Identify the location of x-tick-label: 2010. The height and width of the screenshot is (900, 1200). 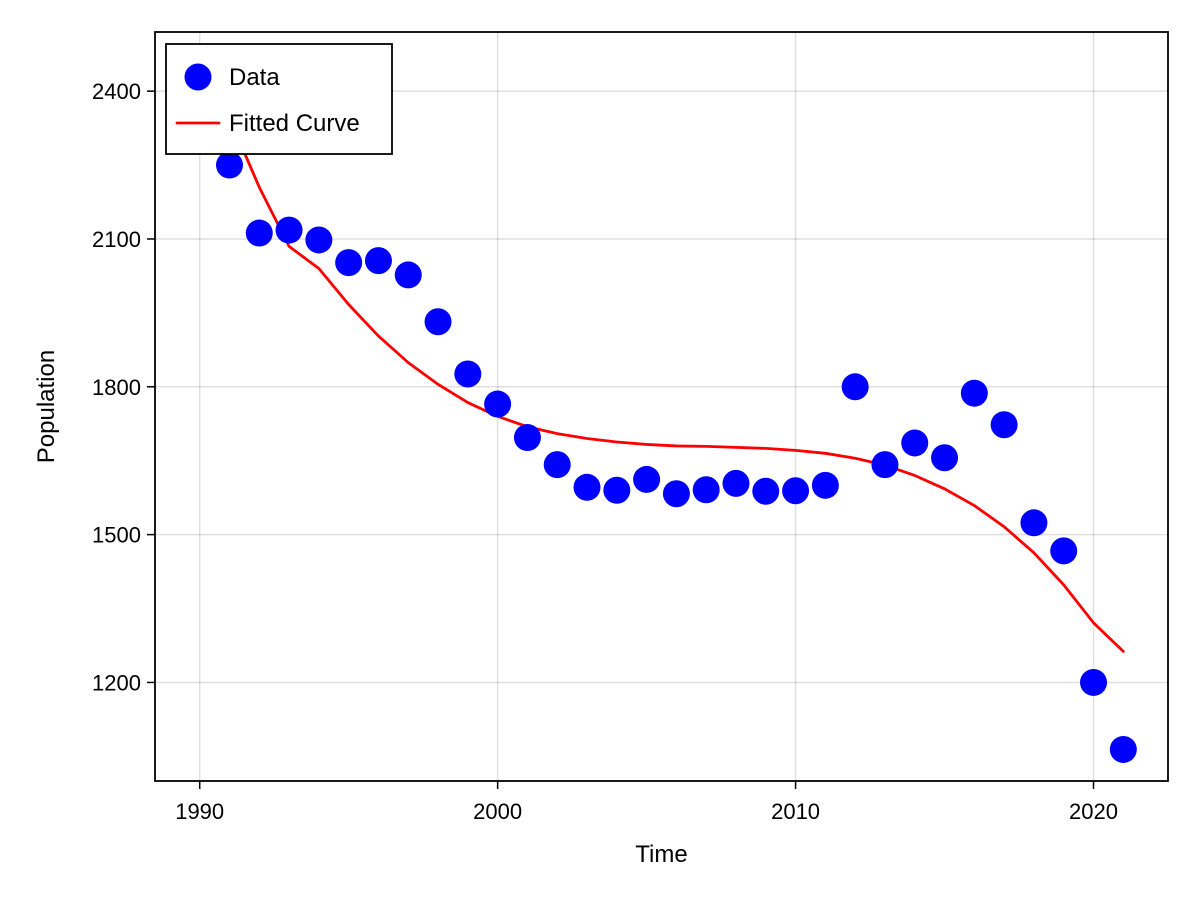
(795, 811).